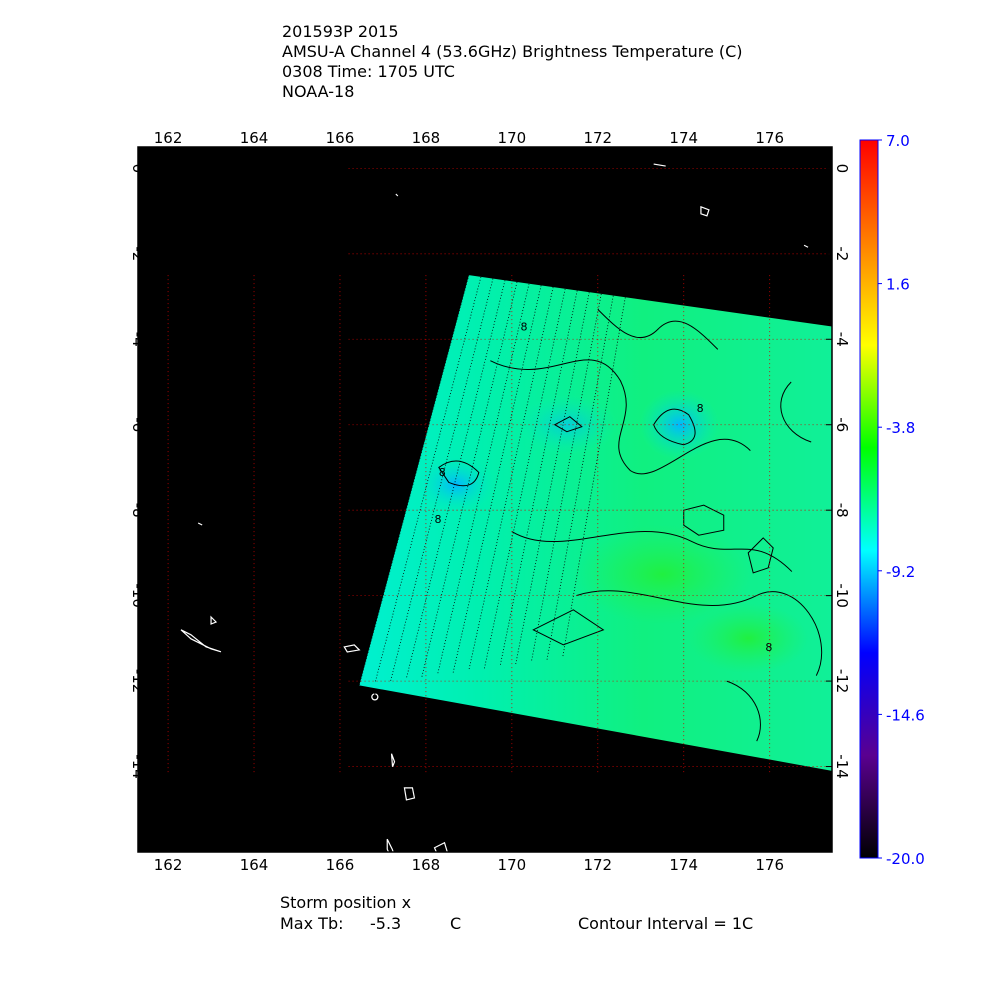 The image size is (1000, 1000). What do you see at coordinates (168, 138) in the screenshot?
I see `x-tick-label-top: 162` at bounding box center [168, 138].